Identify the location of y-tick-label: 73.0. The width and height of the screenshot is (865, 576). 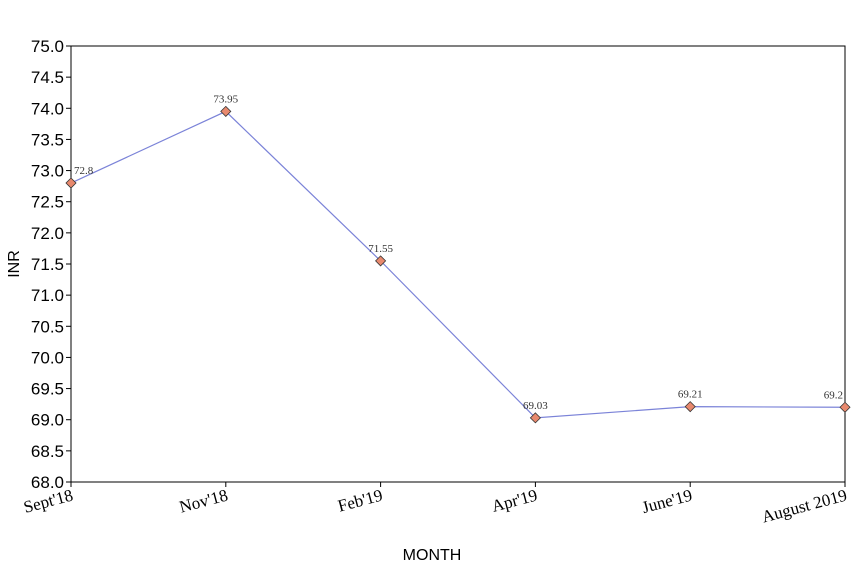
(47, 171).